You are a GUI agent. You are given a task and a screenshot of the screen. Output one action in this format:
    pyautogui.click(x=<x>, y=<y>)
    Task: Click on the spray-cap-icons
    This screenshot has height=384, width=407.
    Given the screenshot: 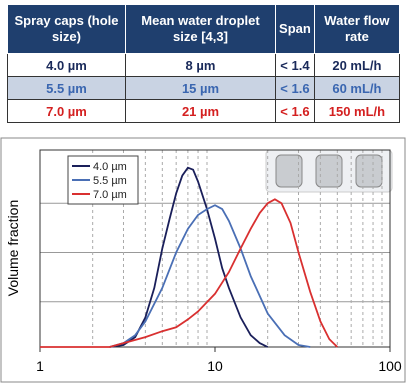 What is the action you would take?
    pyautogui.click(x=329, y=171)
    